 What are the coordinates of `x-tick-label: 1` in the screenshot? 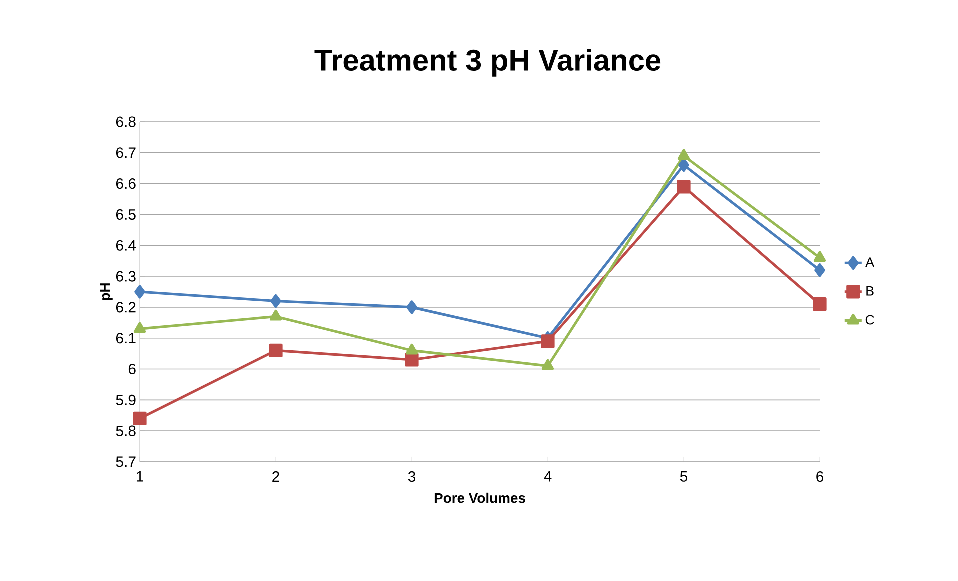 It's located at (140, 477).